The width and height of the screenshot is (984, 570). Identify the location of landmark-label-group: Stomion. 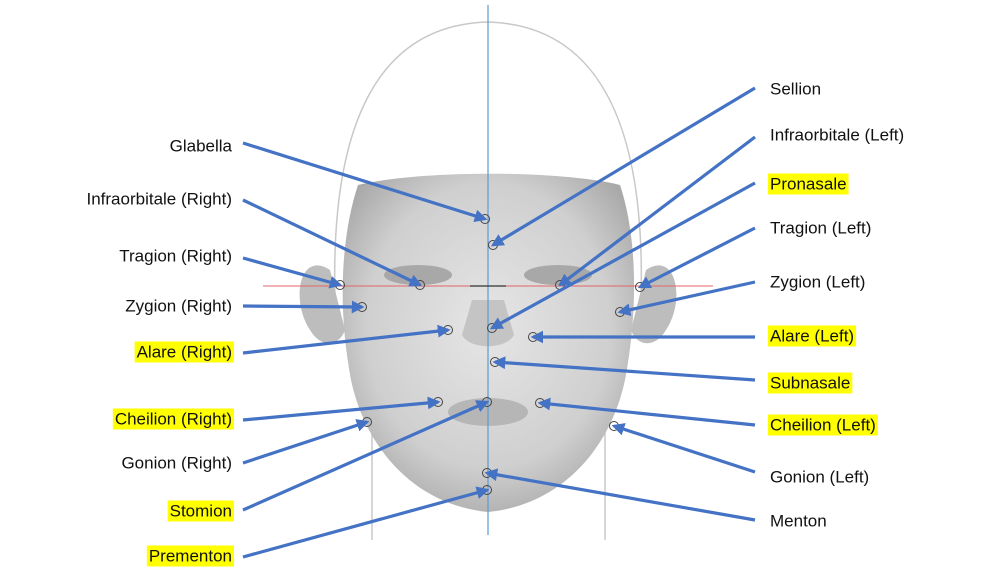
(200, 511).